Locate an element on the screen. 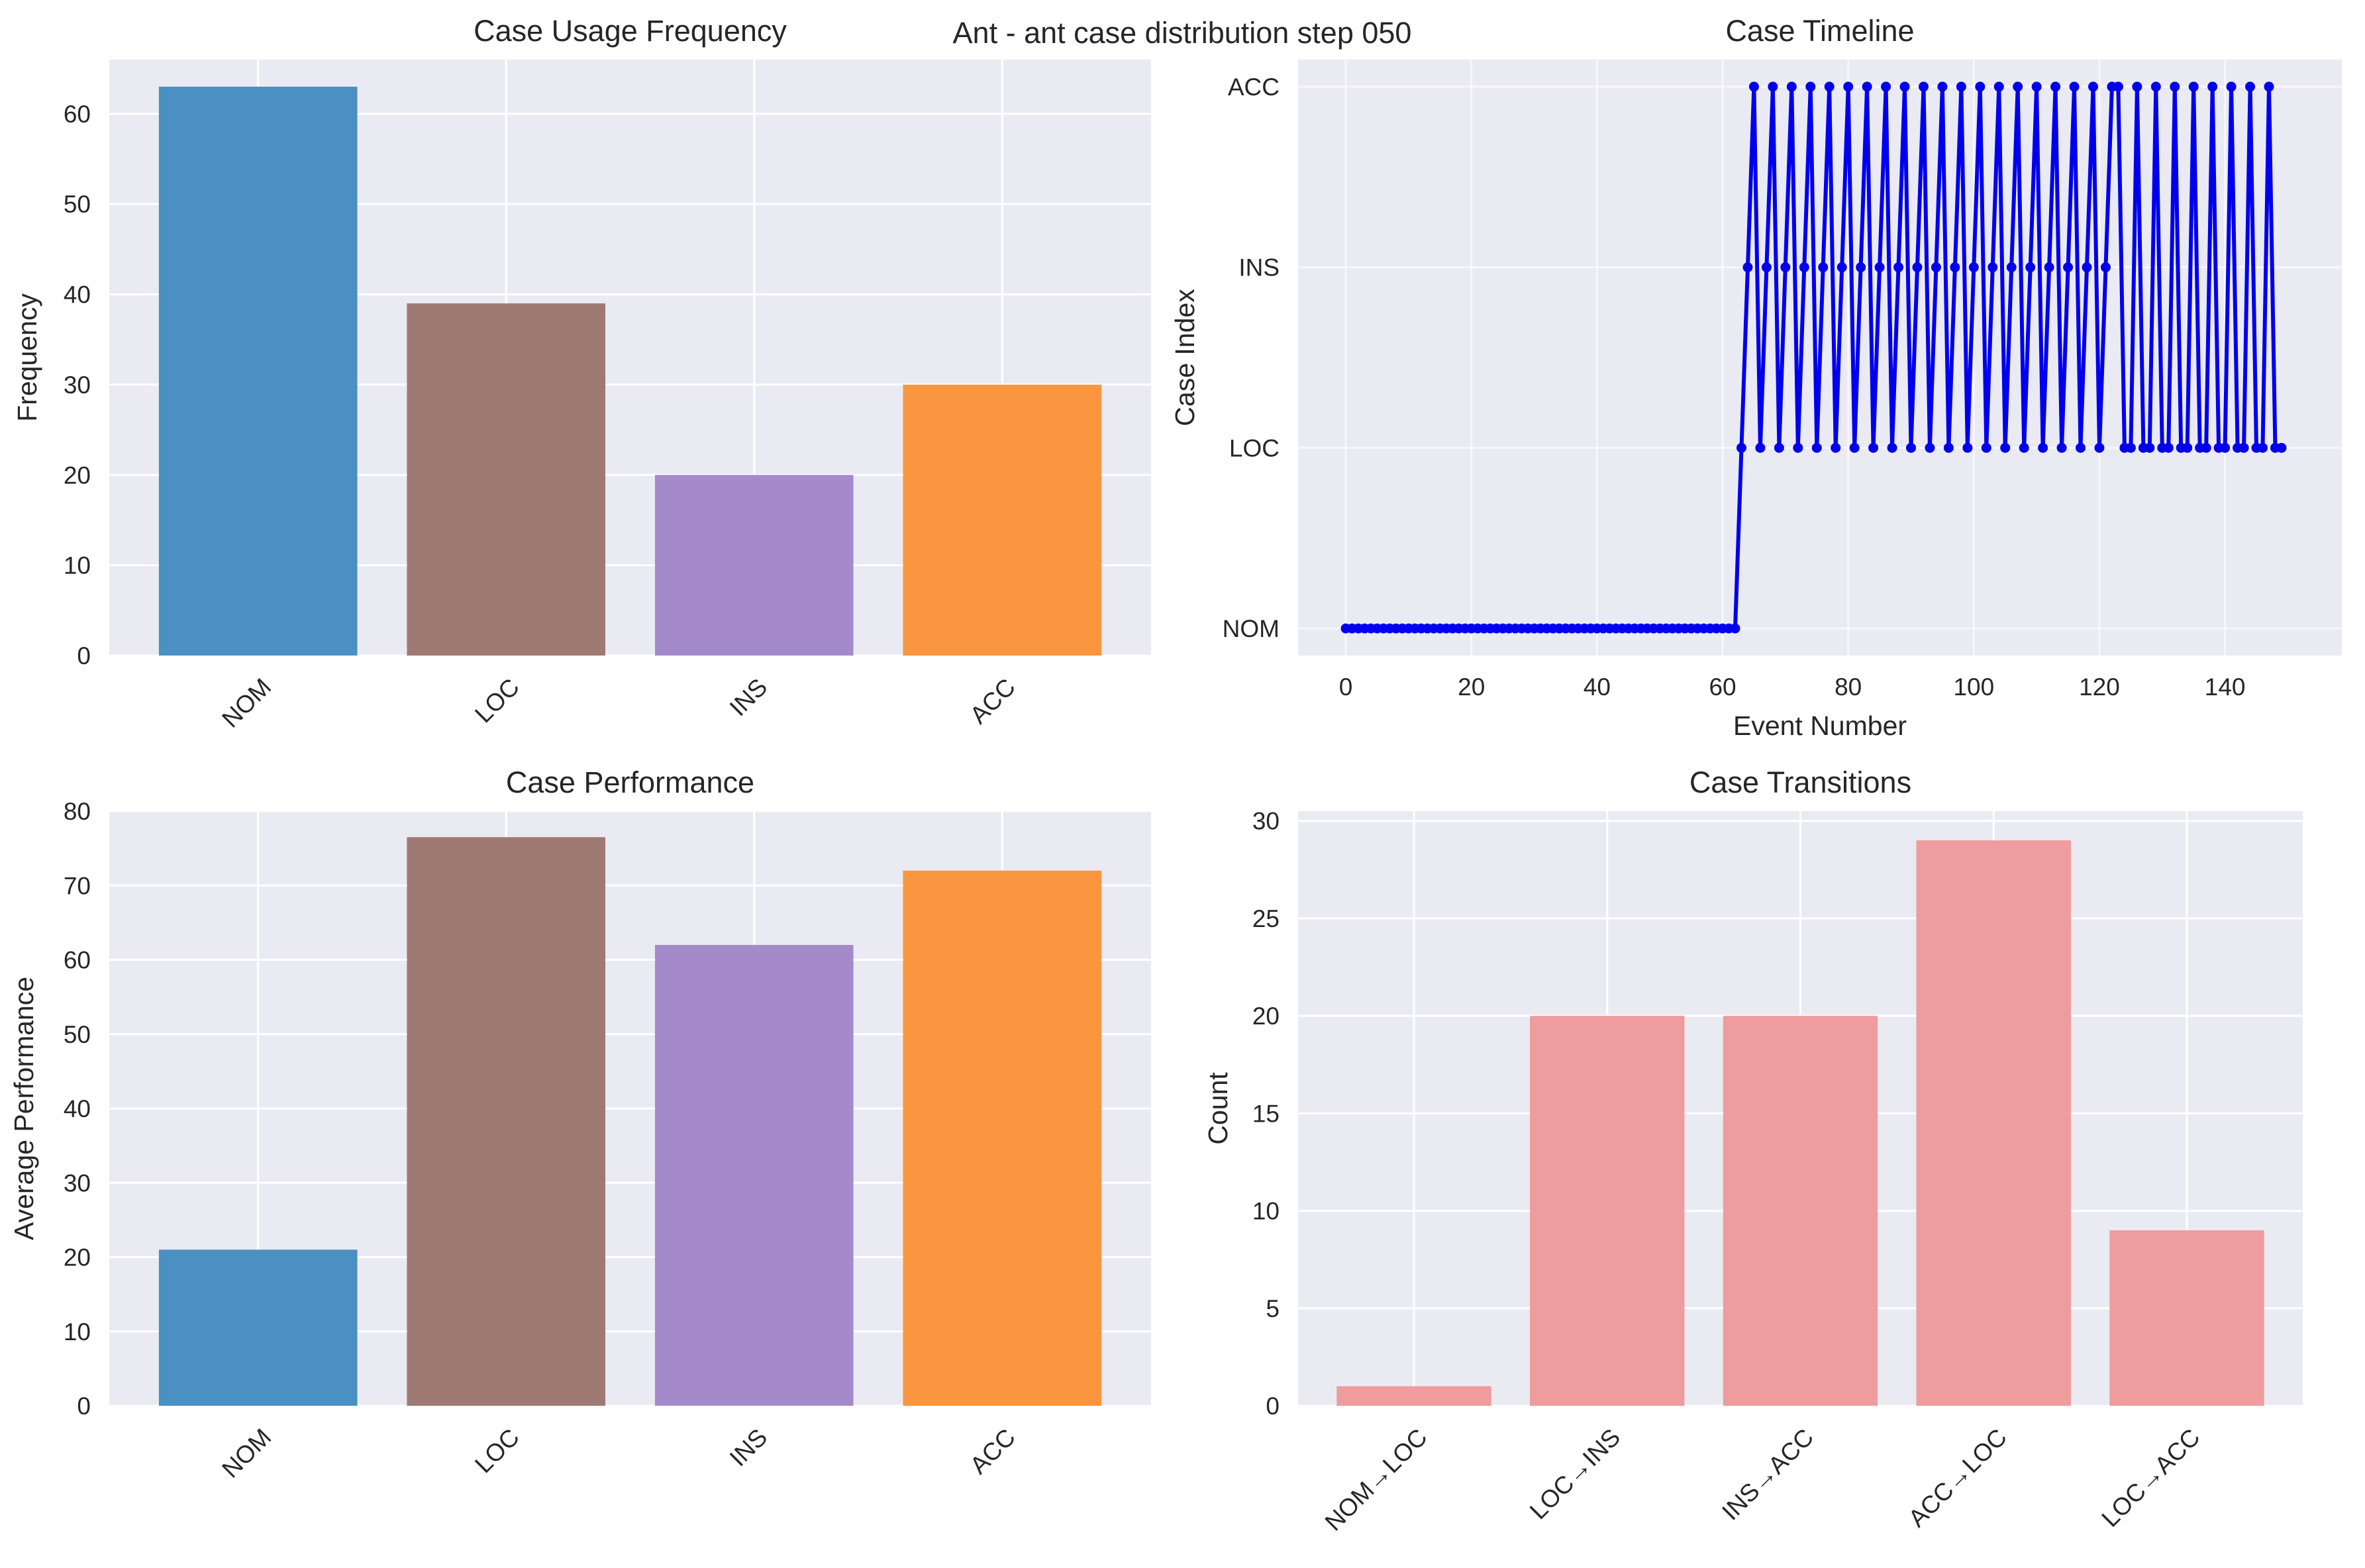 The width and height of the screenshot is (2365, 1568). usage-bar-nom is located at coordinates (258, 371).